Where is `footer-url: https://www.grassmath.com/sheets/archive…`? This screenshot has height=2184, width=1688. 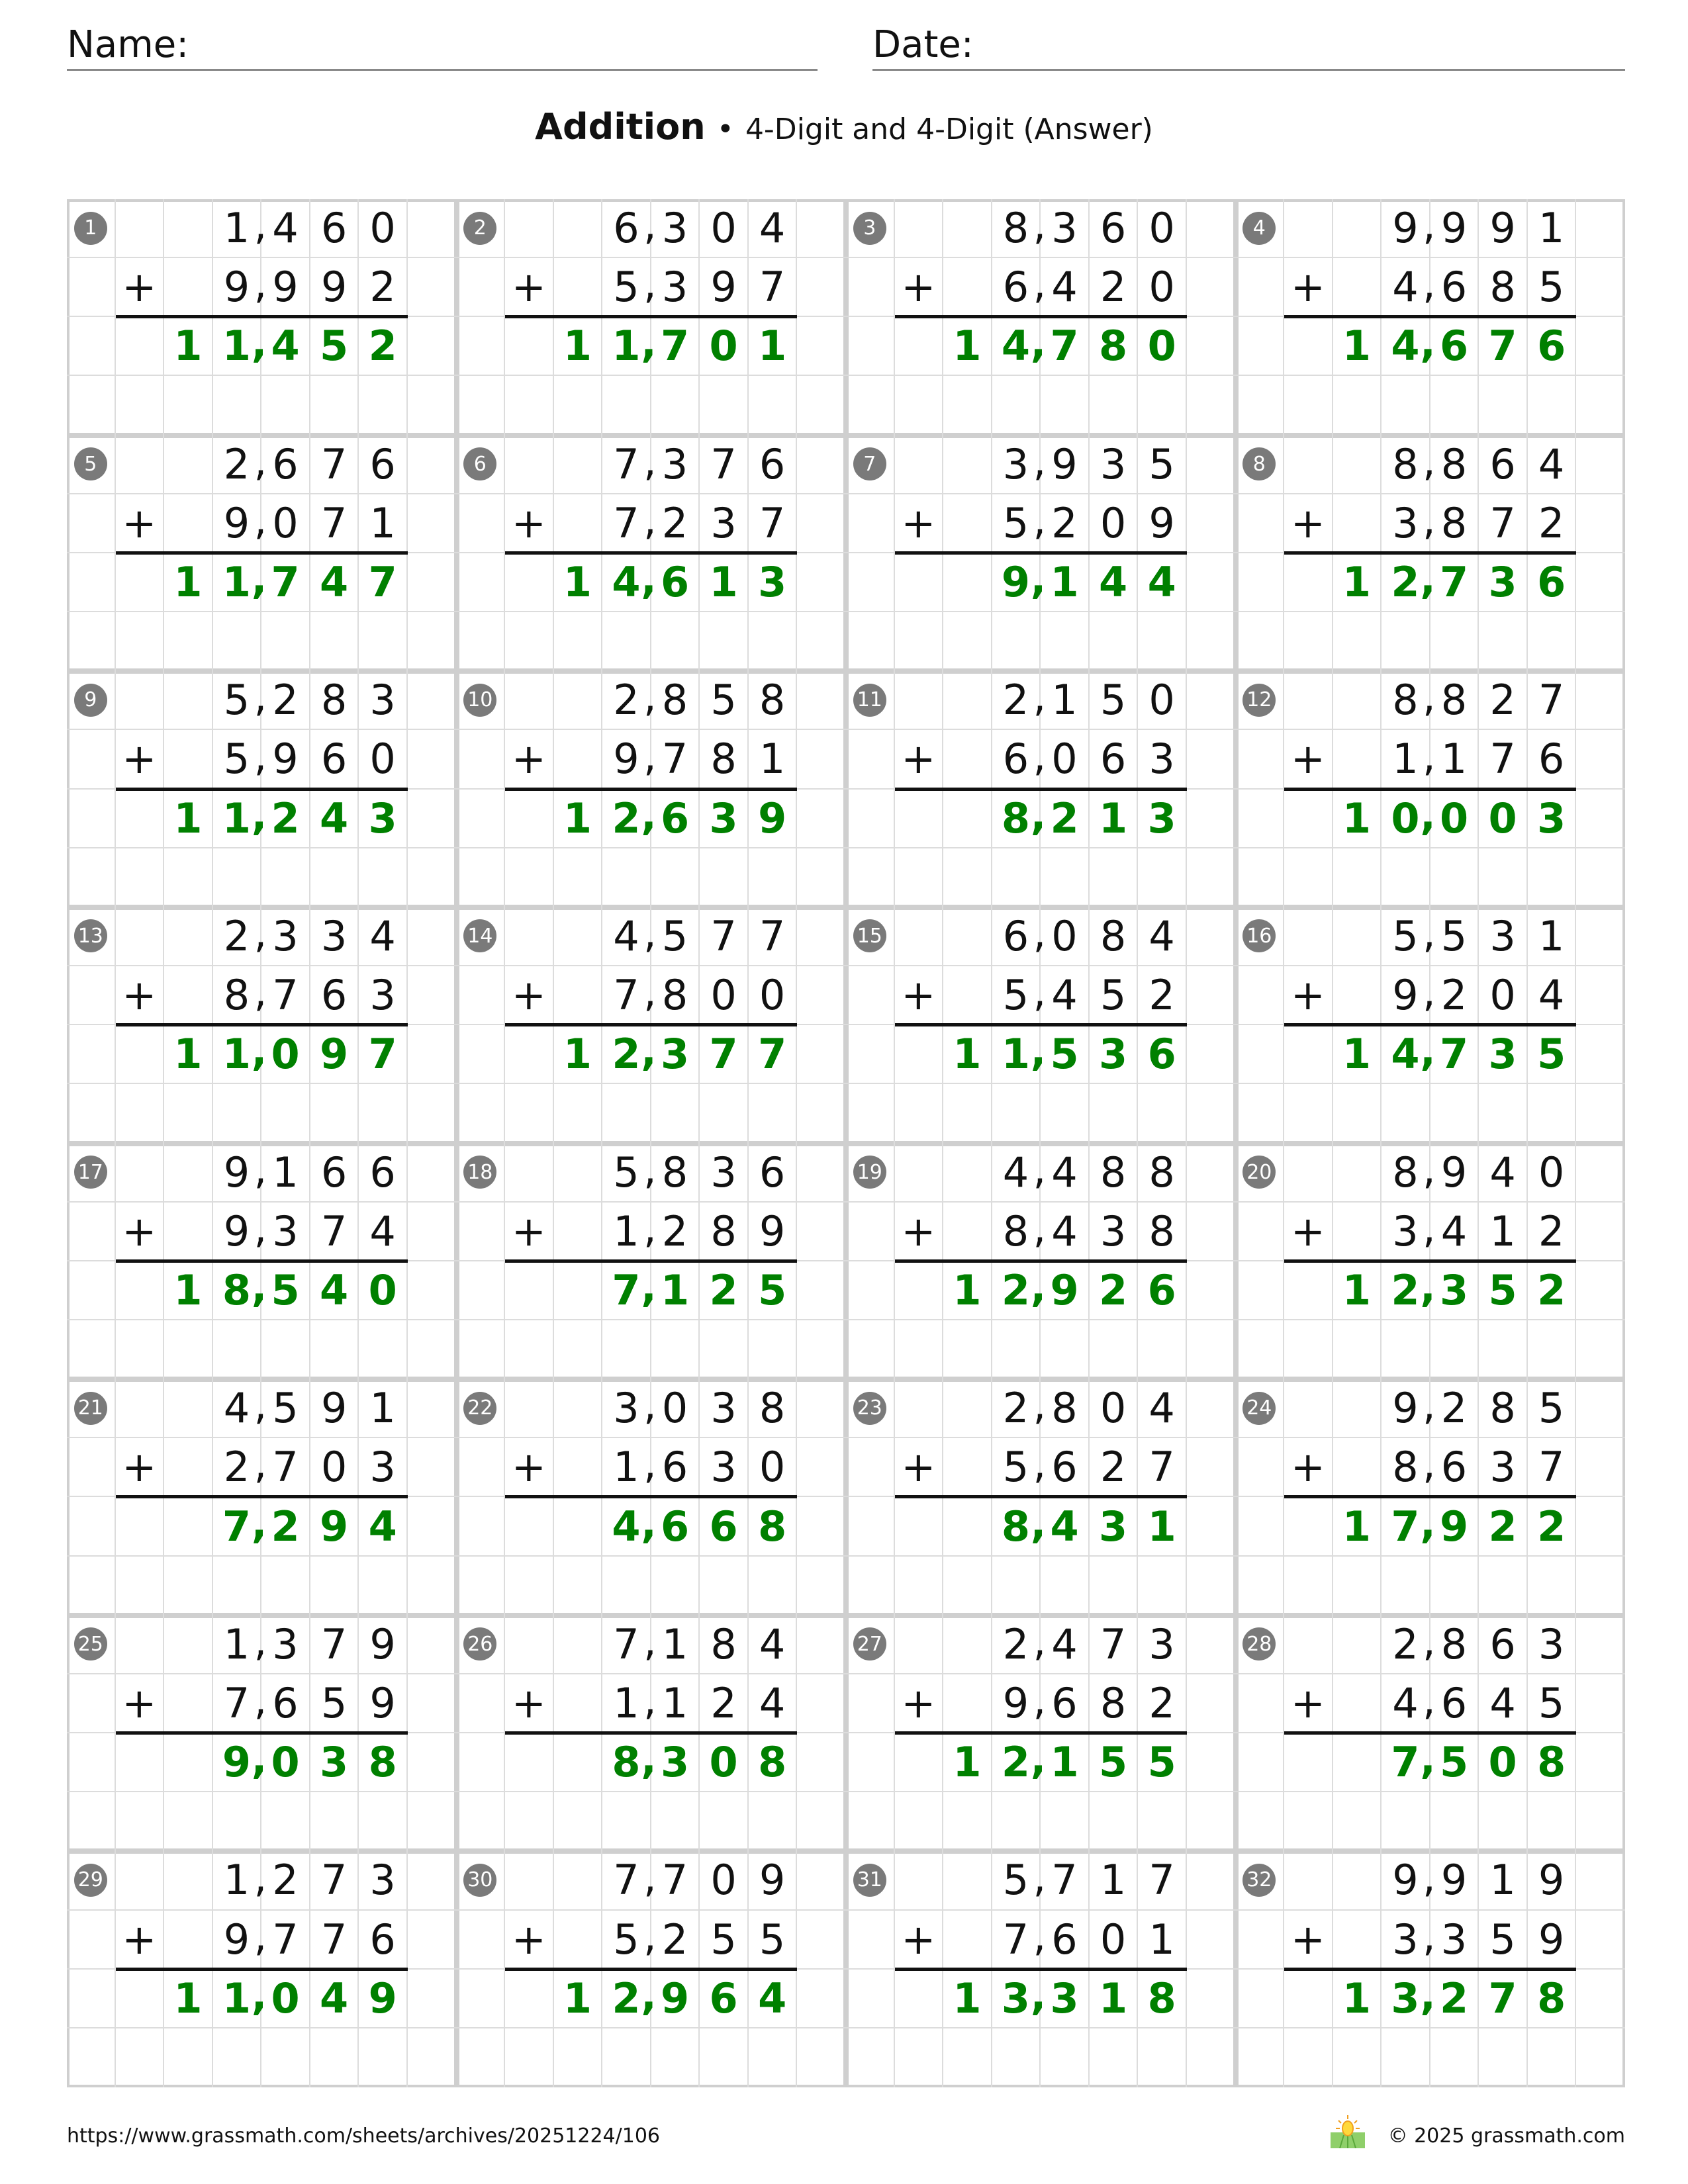 footer-url: https://www.grassmath.com/sheets/archive… is located at coordinates (364, 2136).